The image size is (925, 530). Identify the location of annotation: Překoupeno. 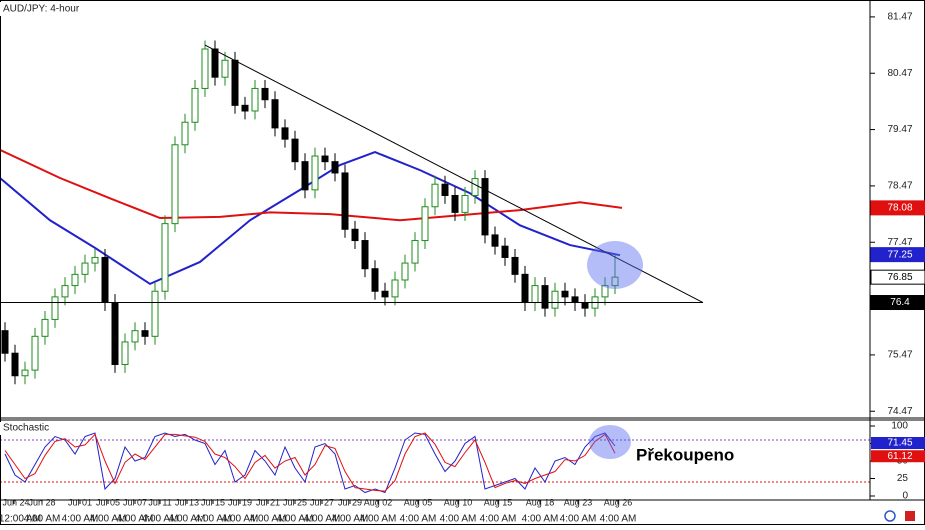
(685, 454).